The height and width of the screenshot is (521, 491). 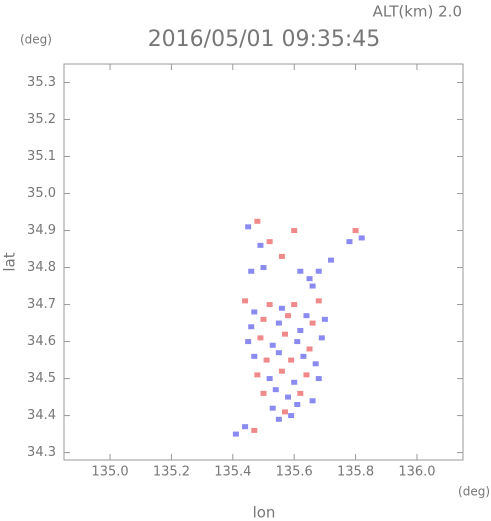 I want to click on x-unit: (deg), so click(x=474, y=492).